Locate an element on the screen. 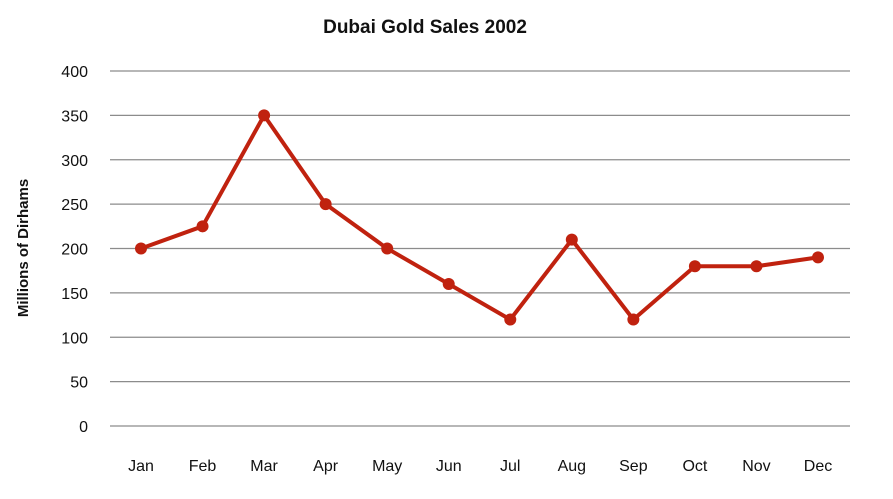  x-tick-label: Jul is located at coordinates (510, 466).